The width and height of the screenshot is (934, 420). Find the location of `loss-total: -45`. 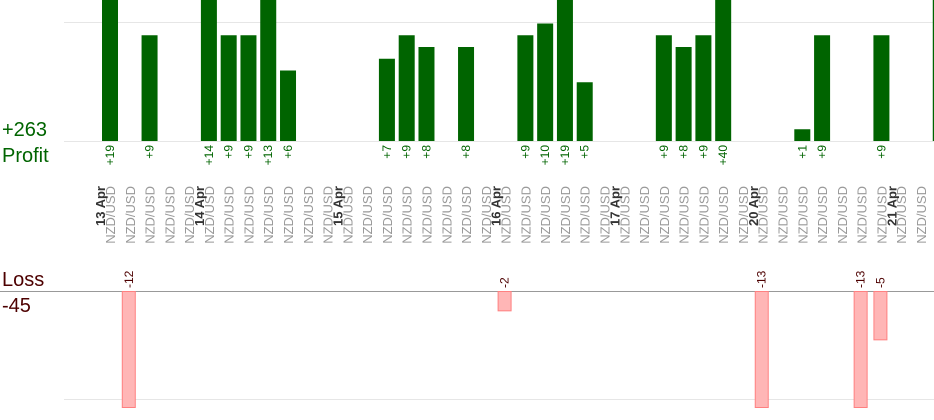

loss-total: -45 is located at coordinates (16, 306).